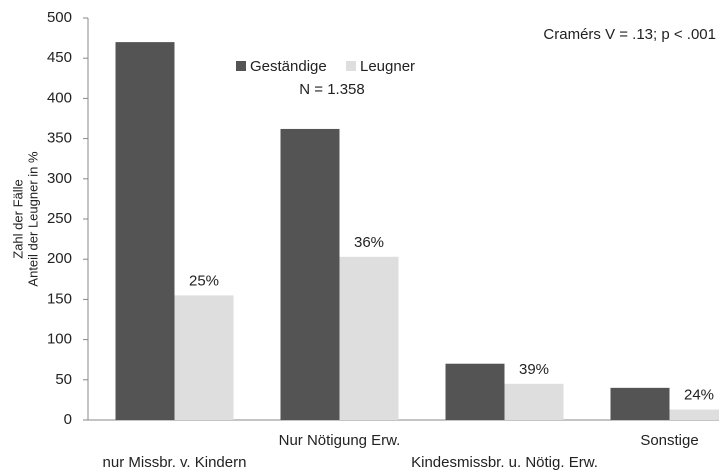  Describe the element at coordinates (504, 462) in the screenshot. I see `x-tick-label: Kindesmissbr. u. Nötig. Erw.` at that location.